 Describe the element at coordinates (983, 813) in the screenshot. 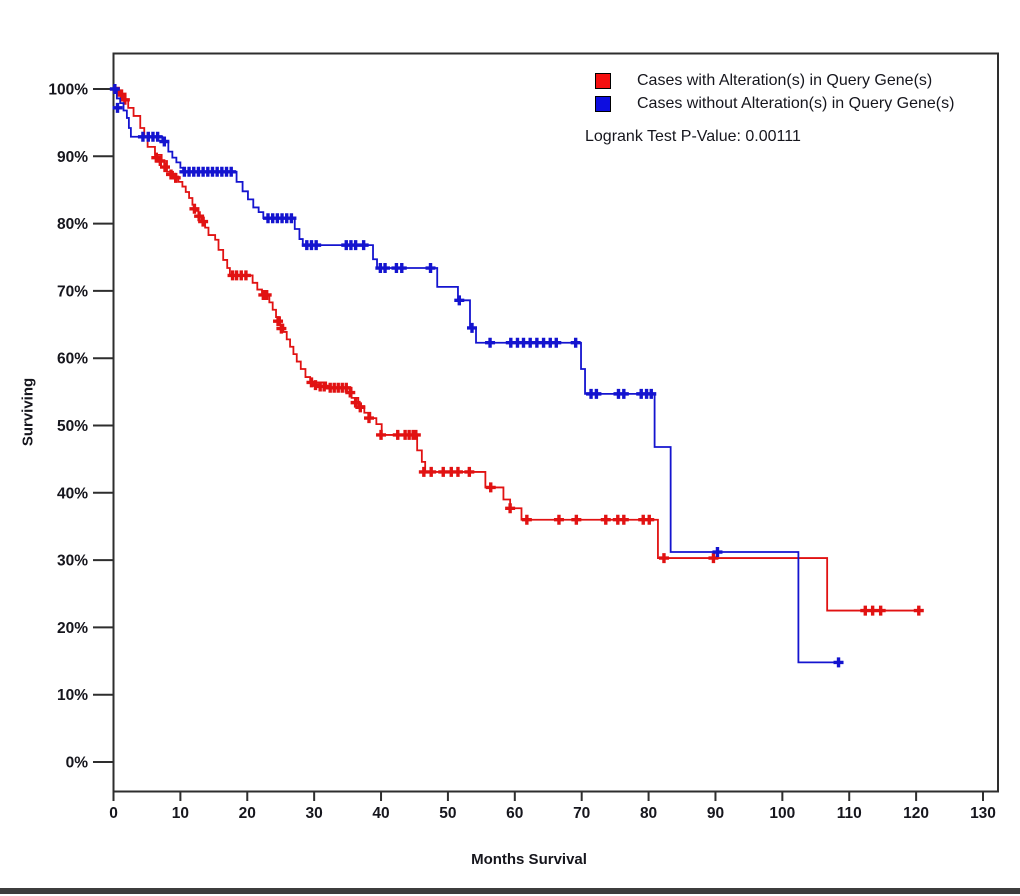

I see `x-tick-label: 130` at that location.